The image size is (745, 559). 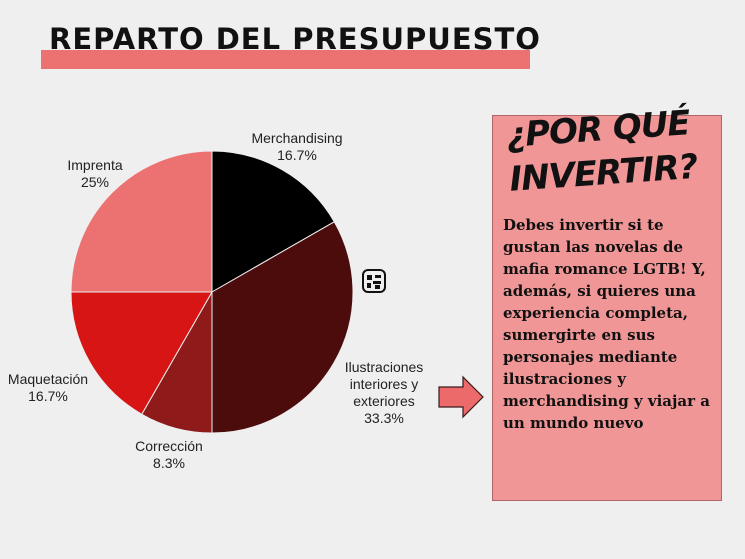 What do you see at coordinates (285, 59) in the screenshot?
I see `title-underline` at bounding box center [285, 59].